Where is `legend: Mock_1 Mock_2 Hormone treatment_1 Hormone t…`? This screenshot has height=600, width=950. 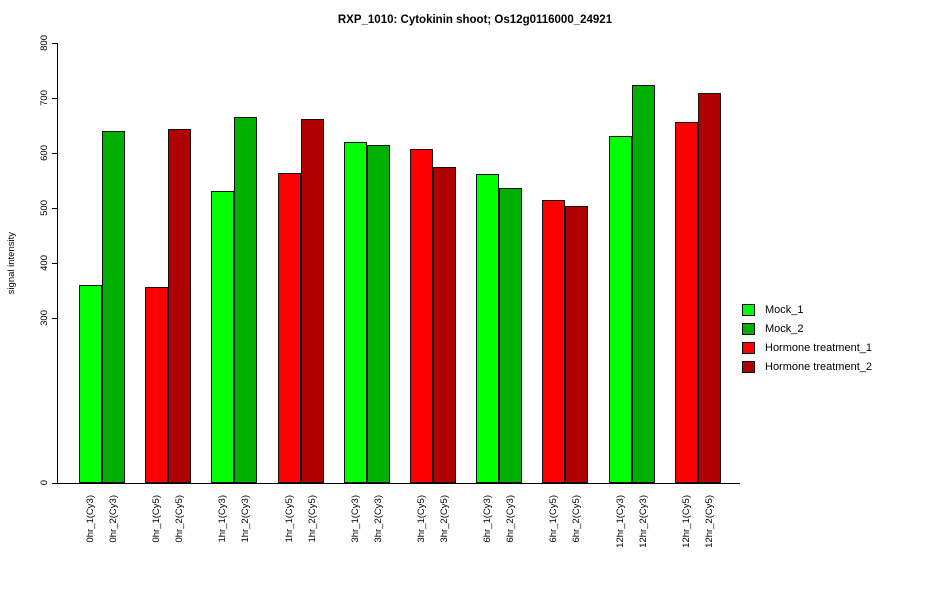
legend: Mock_1 Mock_2 Hormone treatment_1 Hormone t… is located at coordinates (807, 338).